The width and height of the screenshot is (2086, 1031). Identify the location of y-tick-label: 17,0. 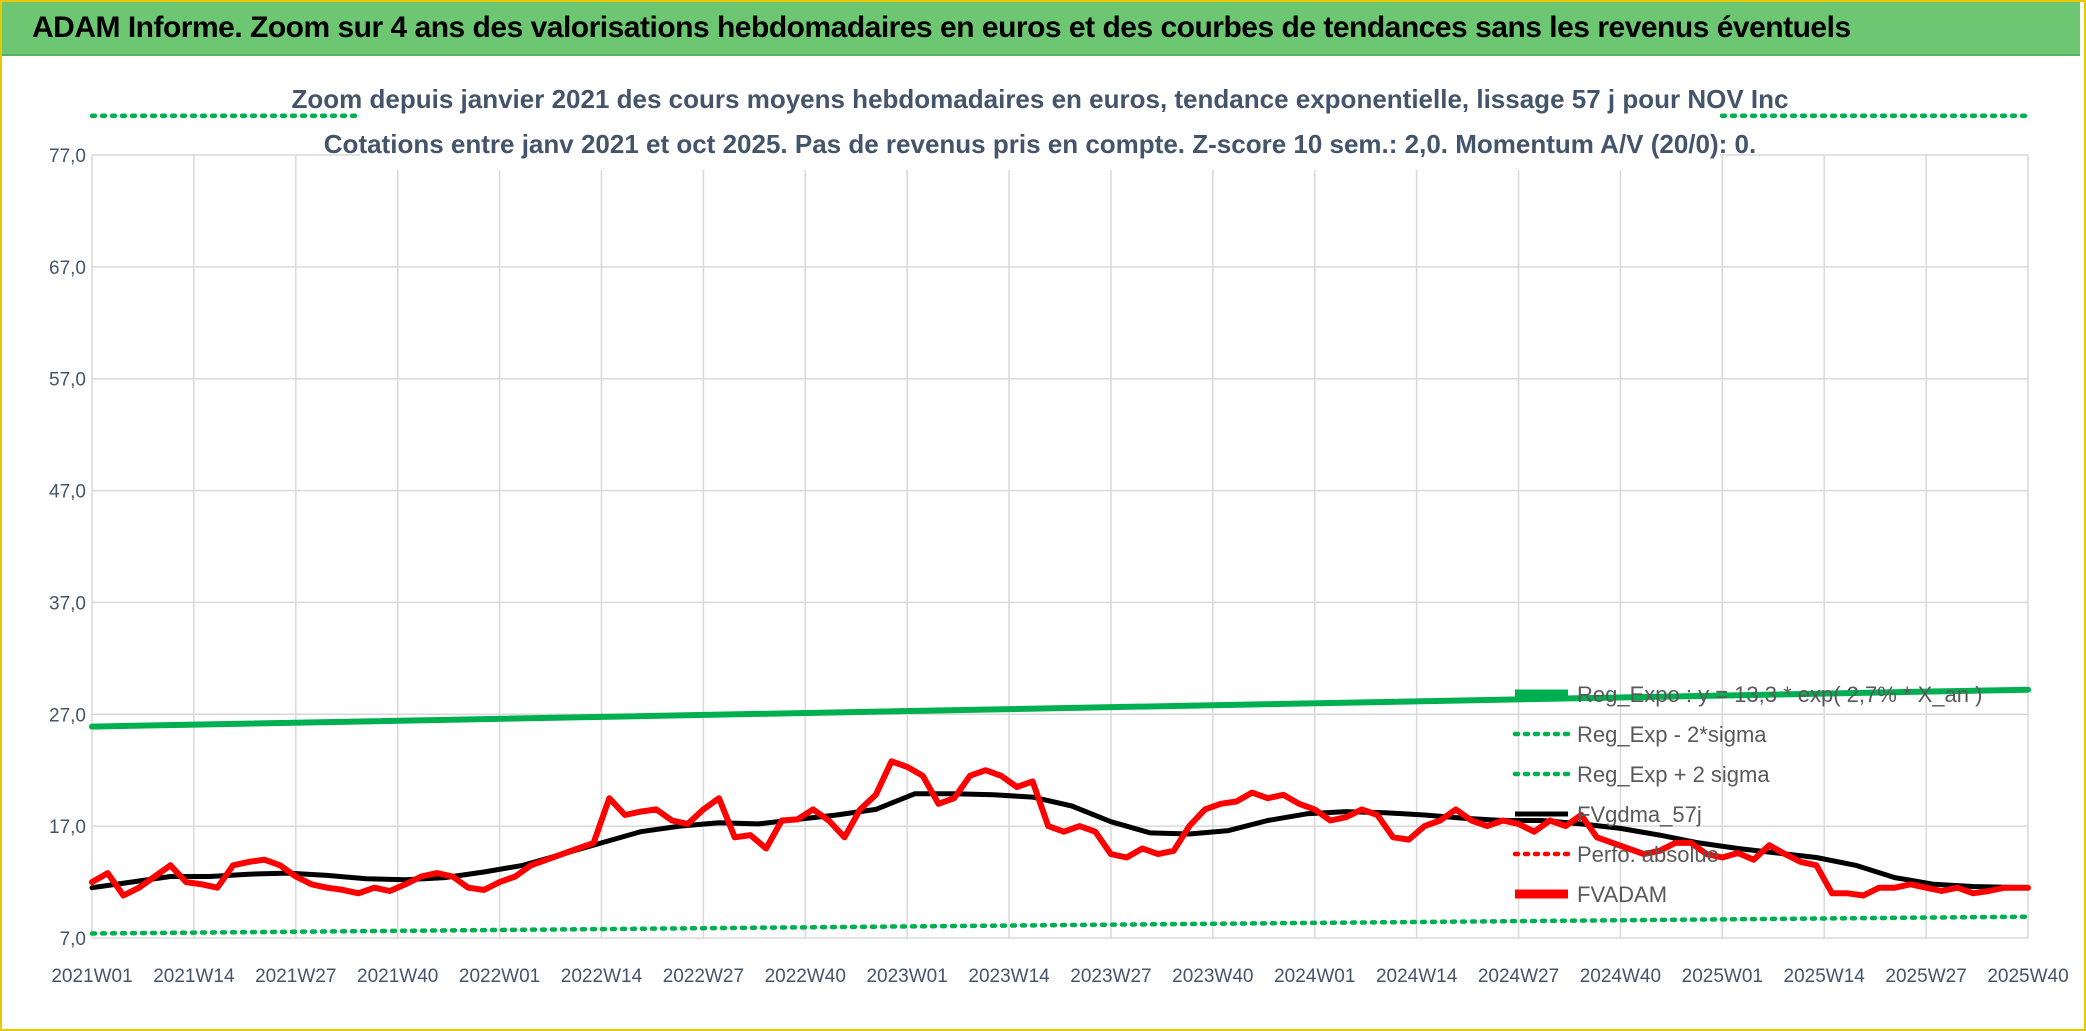
(67, 827).